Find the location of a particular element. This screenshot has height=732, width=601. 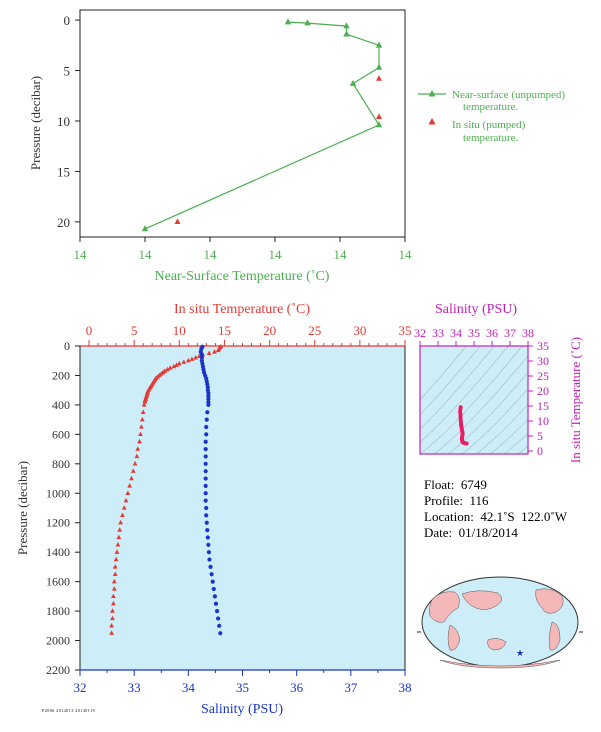

temperature-tick-label: 35 is located at coordinates (405, 330).